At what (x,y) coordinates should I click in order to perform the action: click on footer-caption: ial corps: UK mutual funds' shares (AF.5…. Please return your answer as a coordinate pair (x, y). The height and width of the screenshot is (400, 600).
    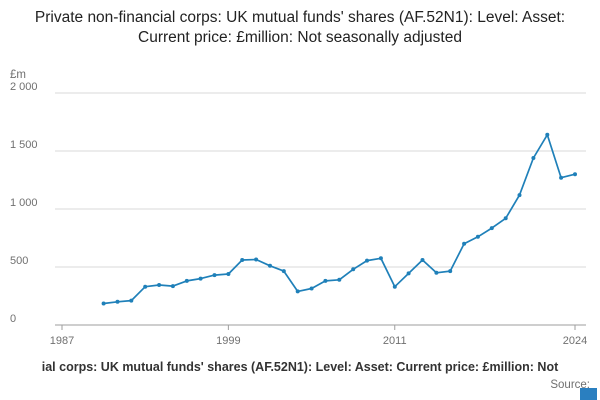
    Looking at the image, I should click on (300, 367).